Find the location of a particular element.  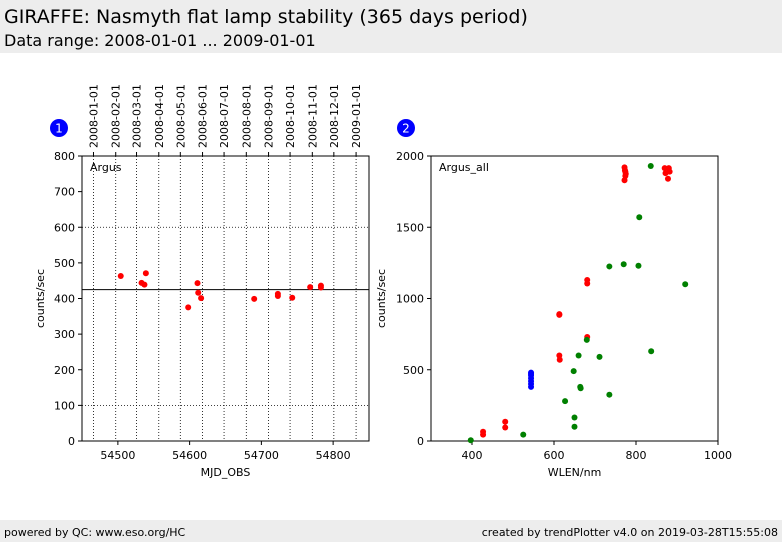

x-tick-label: 600 is located at coordinates (554, 455).